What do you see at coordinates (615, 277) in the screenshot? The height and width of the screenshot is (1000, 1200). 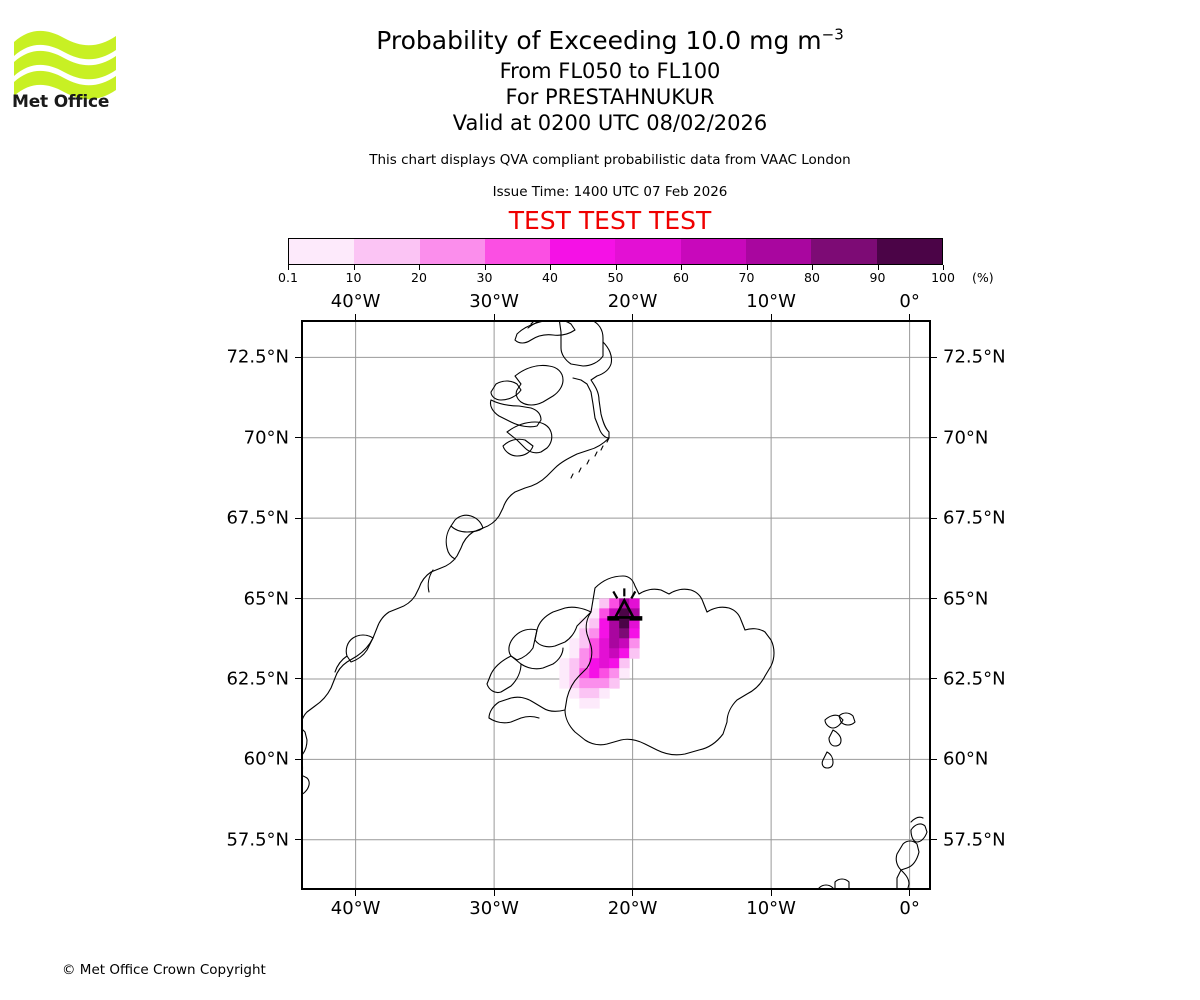 I see `colorbar-tick-label: 50` at bounding box center [615, 277].